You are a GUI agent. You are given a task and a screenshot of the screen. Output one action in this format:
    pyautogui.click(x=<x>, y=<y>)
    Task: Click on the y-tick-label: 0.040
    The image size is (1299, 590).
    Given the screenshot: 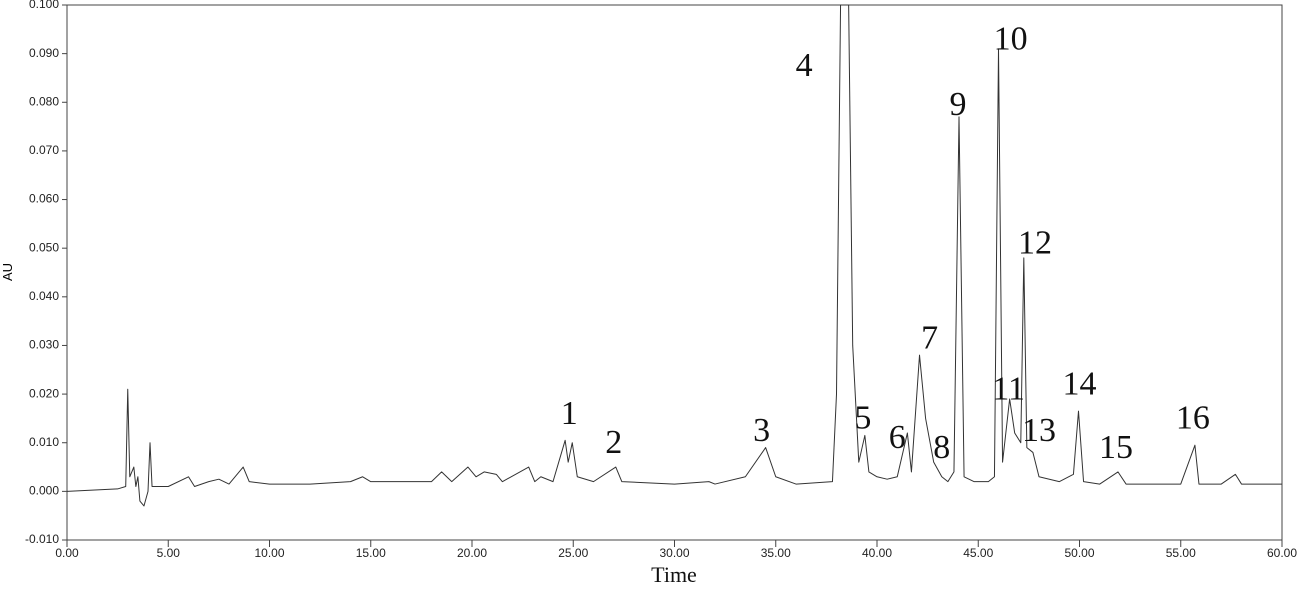 What is the action you would take?
    pyautogui.click(x=44, y=296)
    